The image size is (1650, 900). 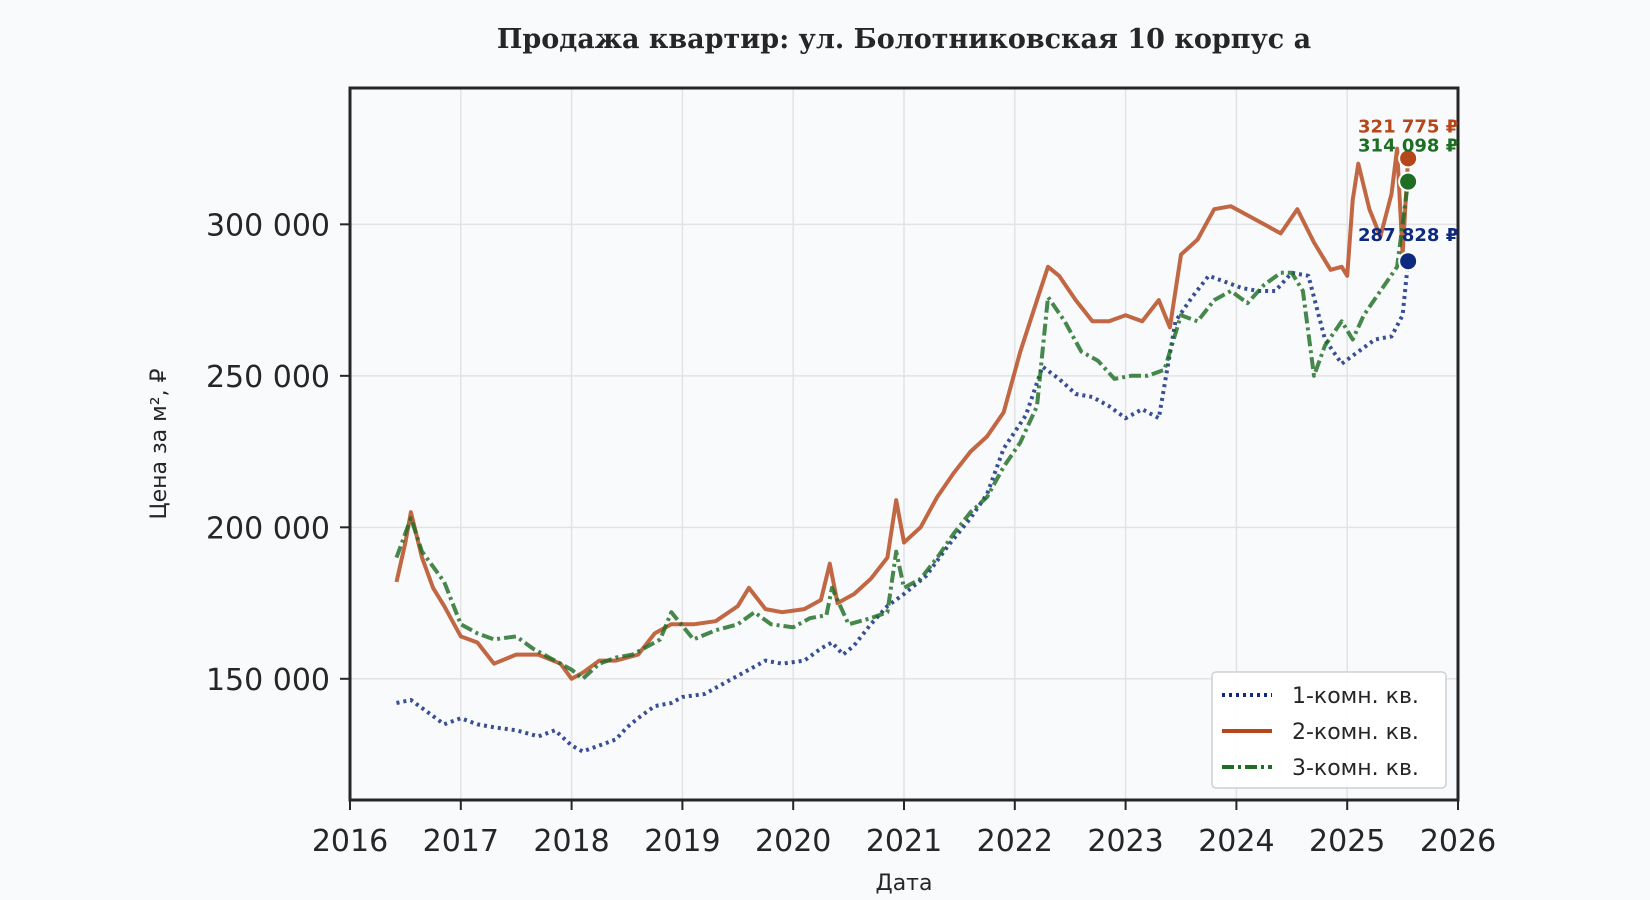 What do you see at coordinates (1355, 696) in the screenshot?
I see `legend-entry-label: 1-комн. кв.` at bounding box center [1355, 696].